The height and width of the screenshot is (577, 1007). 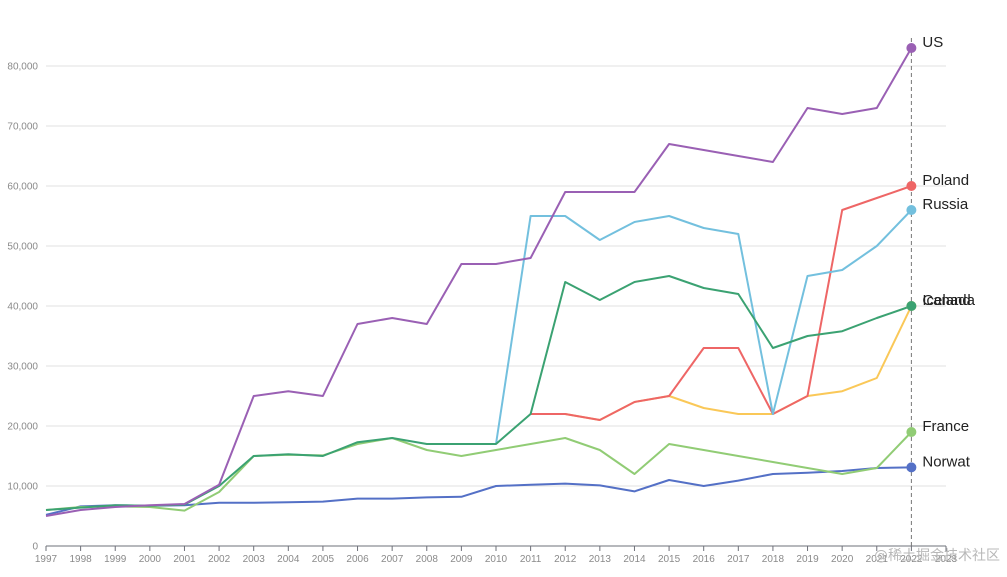 I want to click on end-marker-poland, so click(x=911, y=186).